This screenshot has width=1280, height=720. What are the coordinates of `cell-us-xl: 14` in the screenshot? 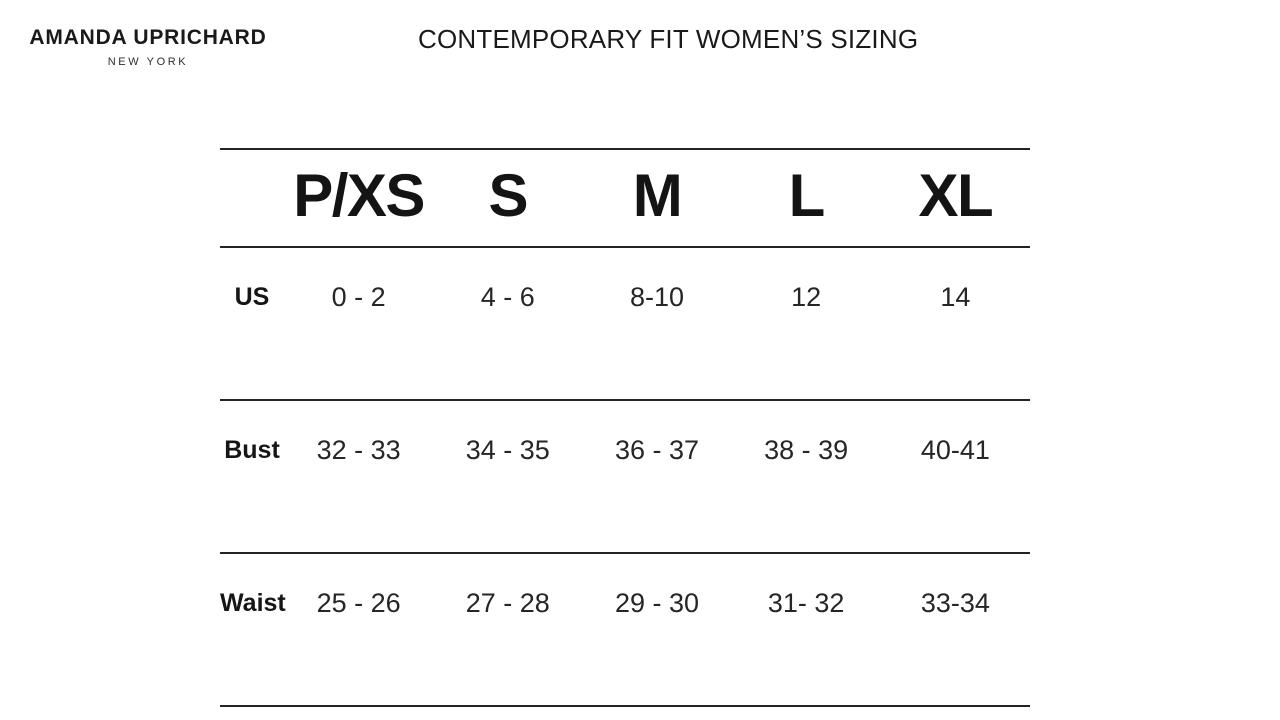 It's located at (955, 297).